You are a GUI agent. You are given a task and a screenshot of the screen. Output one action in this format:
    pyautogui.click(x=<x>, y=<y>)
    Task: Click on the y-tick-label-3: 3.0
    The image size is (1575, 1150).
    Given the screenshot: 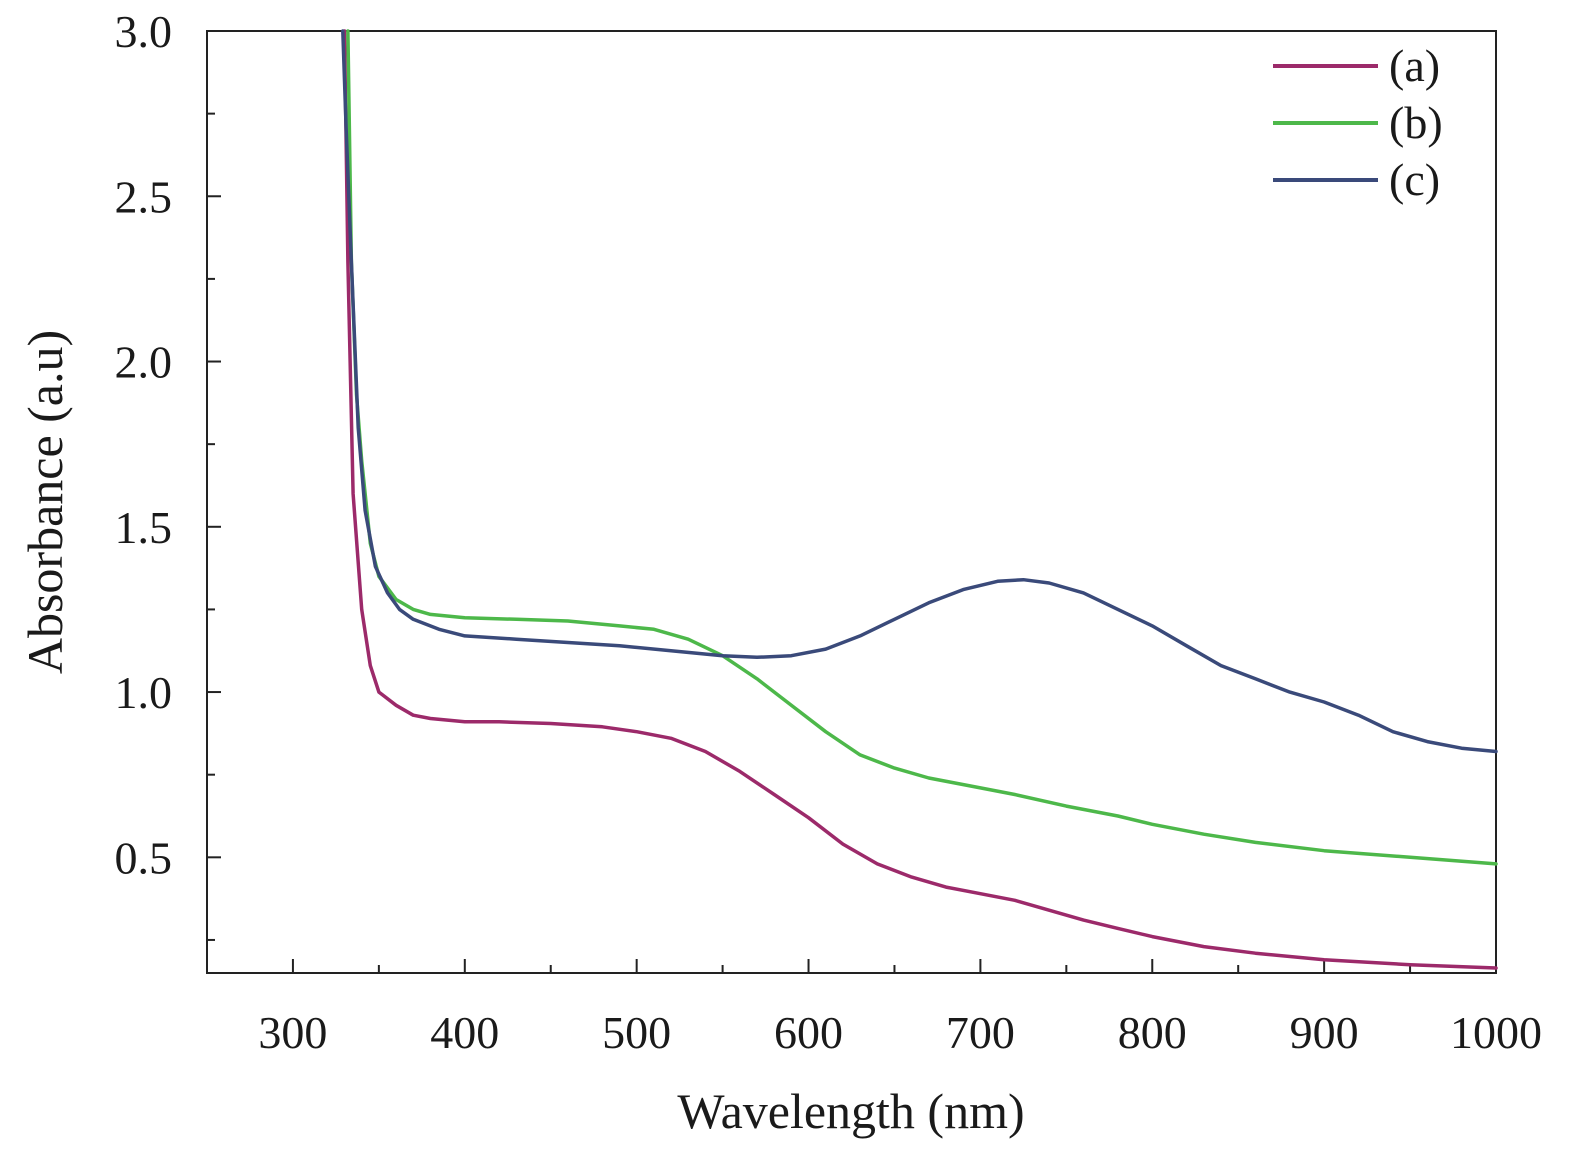 What is the action you would take?
    pyautogui.click(x=144, y=31)
    